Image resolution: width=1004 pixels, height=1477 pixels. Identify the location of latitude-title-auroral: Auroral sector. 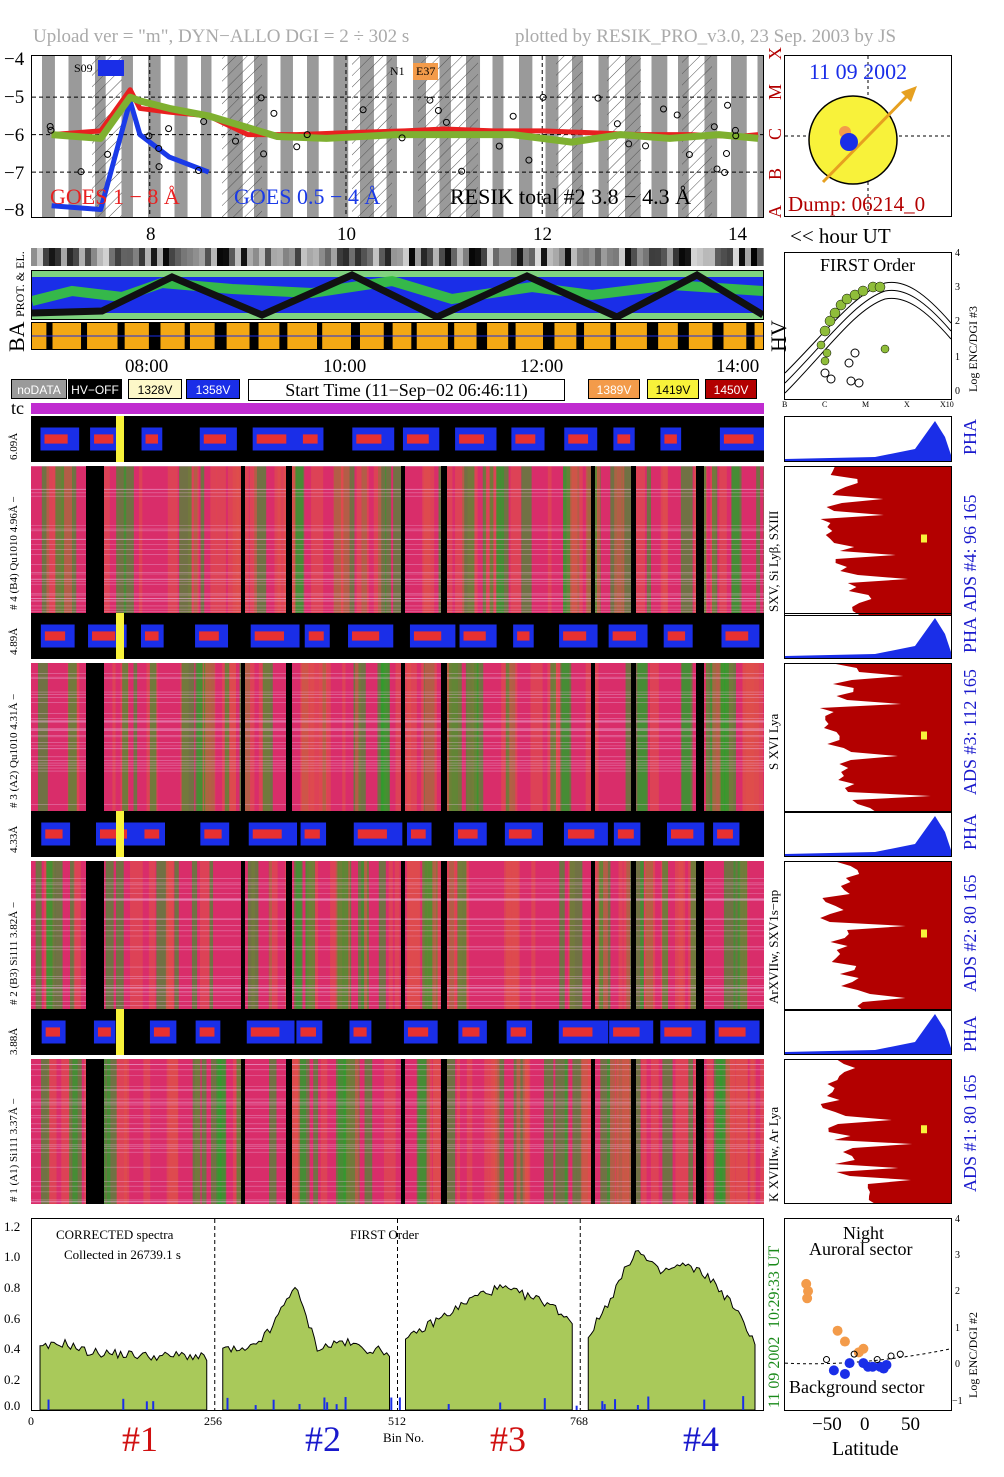
(861, 1249).